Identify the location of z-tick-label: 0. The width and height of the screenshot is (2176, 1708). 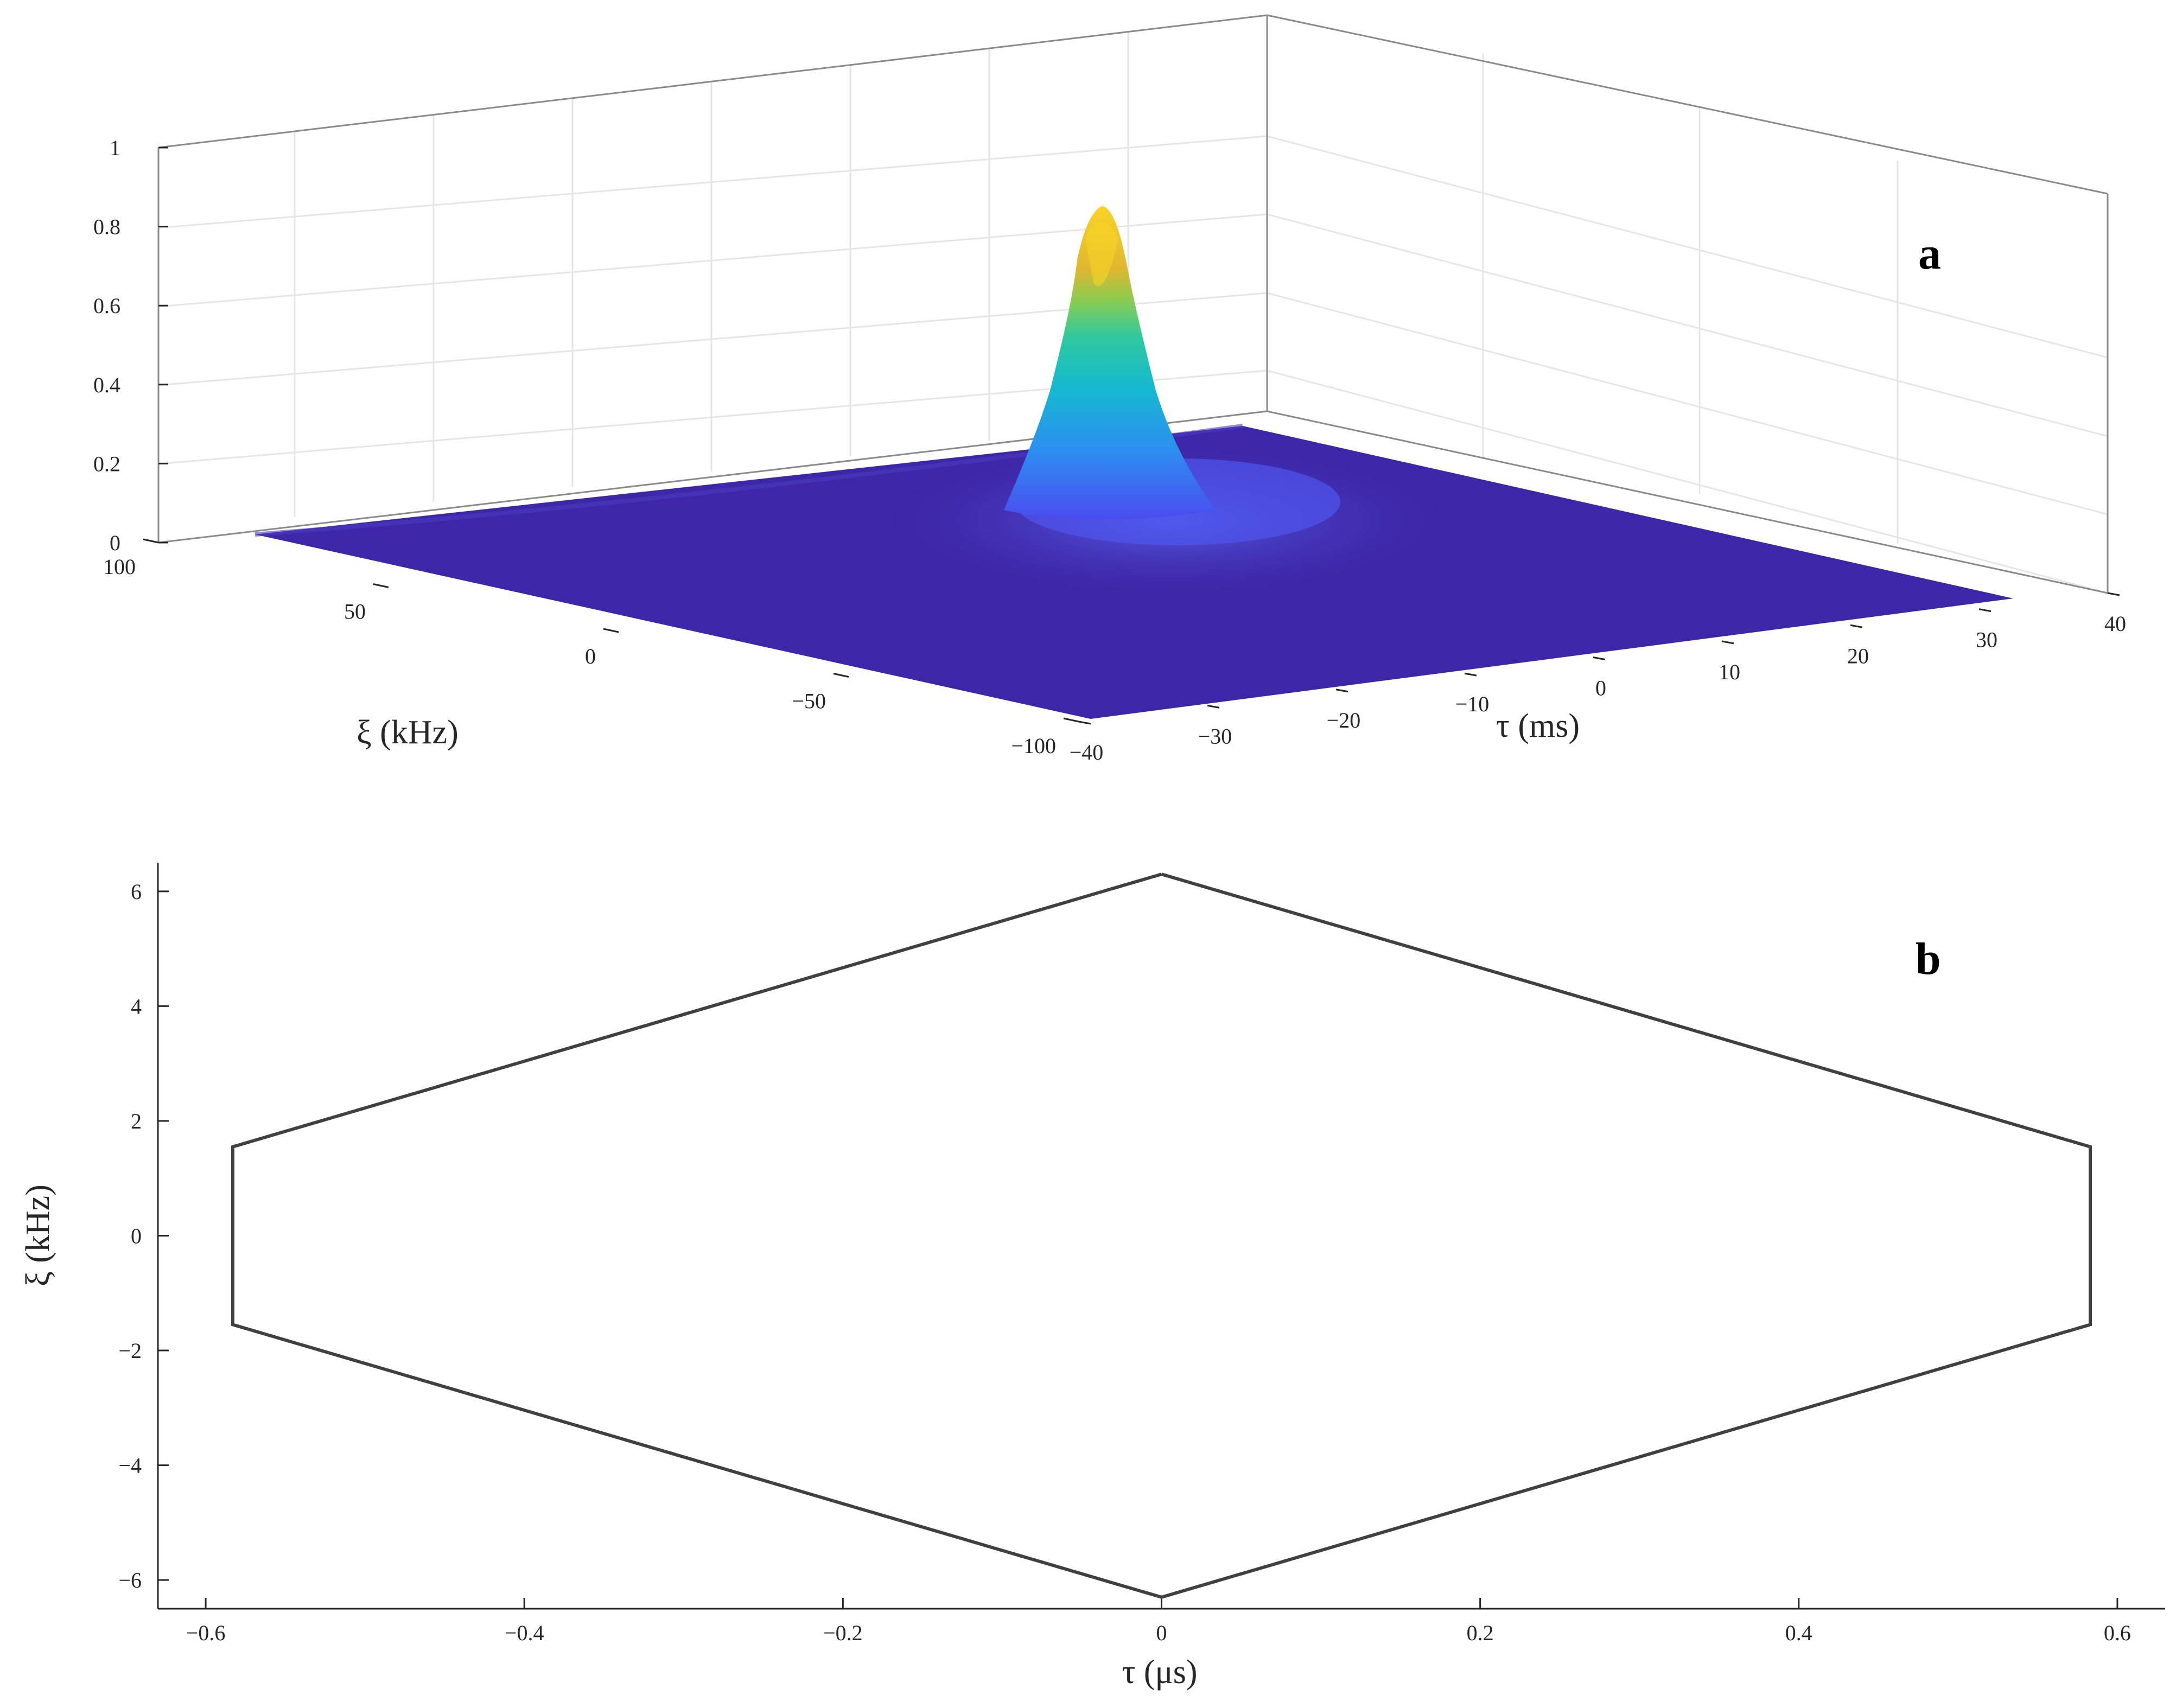
(115, 543).